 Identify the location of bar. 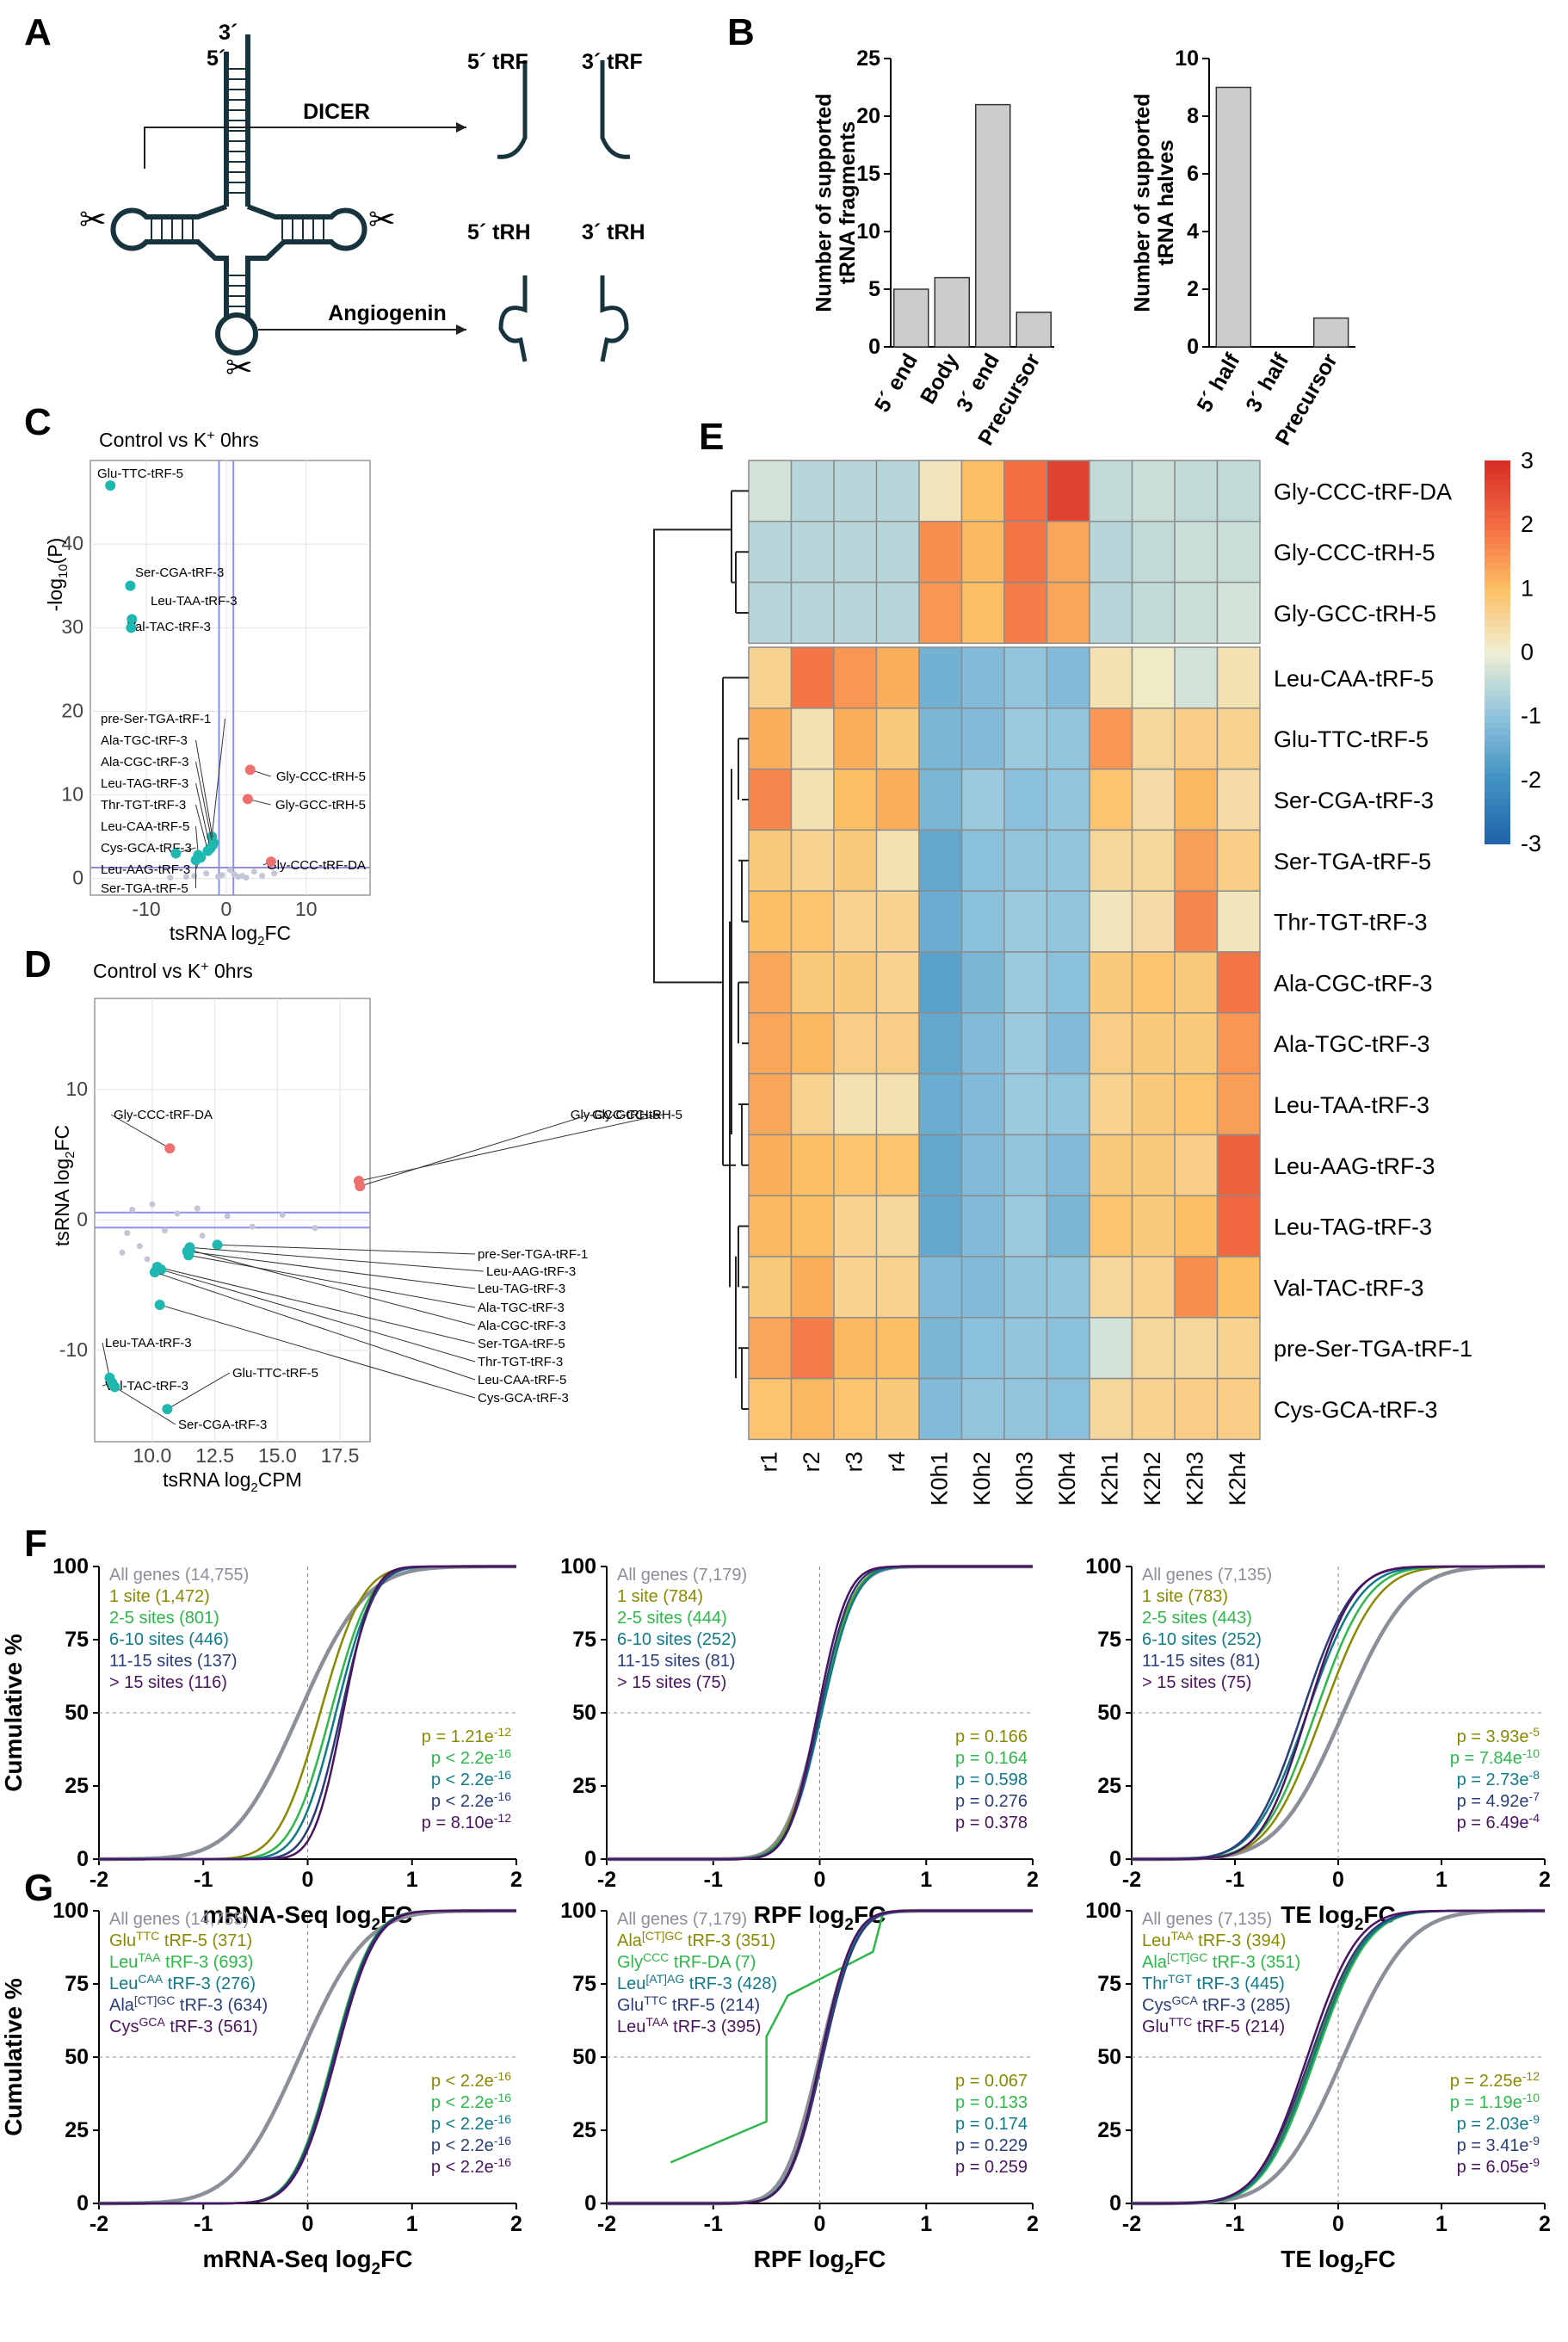
(1330, 333).